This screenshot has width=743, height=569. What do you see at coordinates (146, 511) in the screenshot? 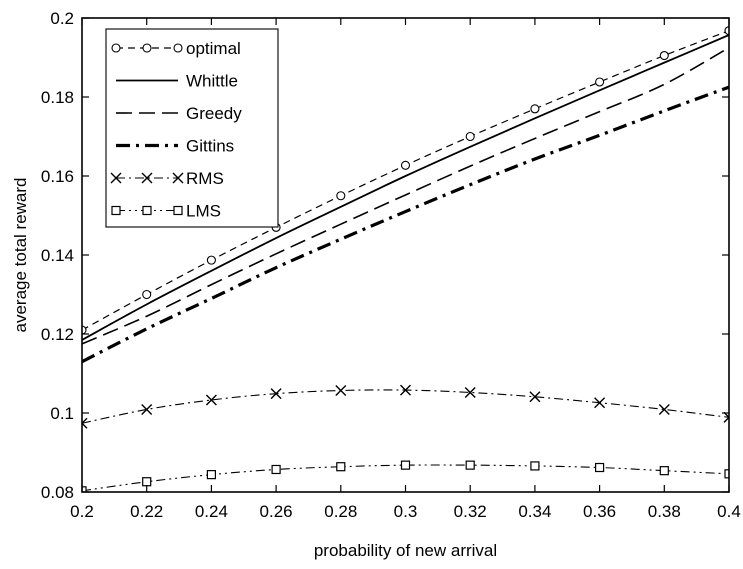
I see `x-tick-label: 0.22` at bounding box center [146, 511].